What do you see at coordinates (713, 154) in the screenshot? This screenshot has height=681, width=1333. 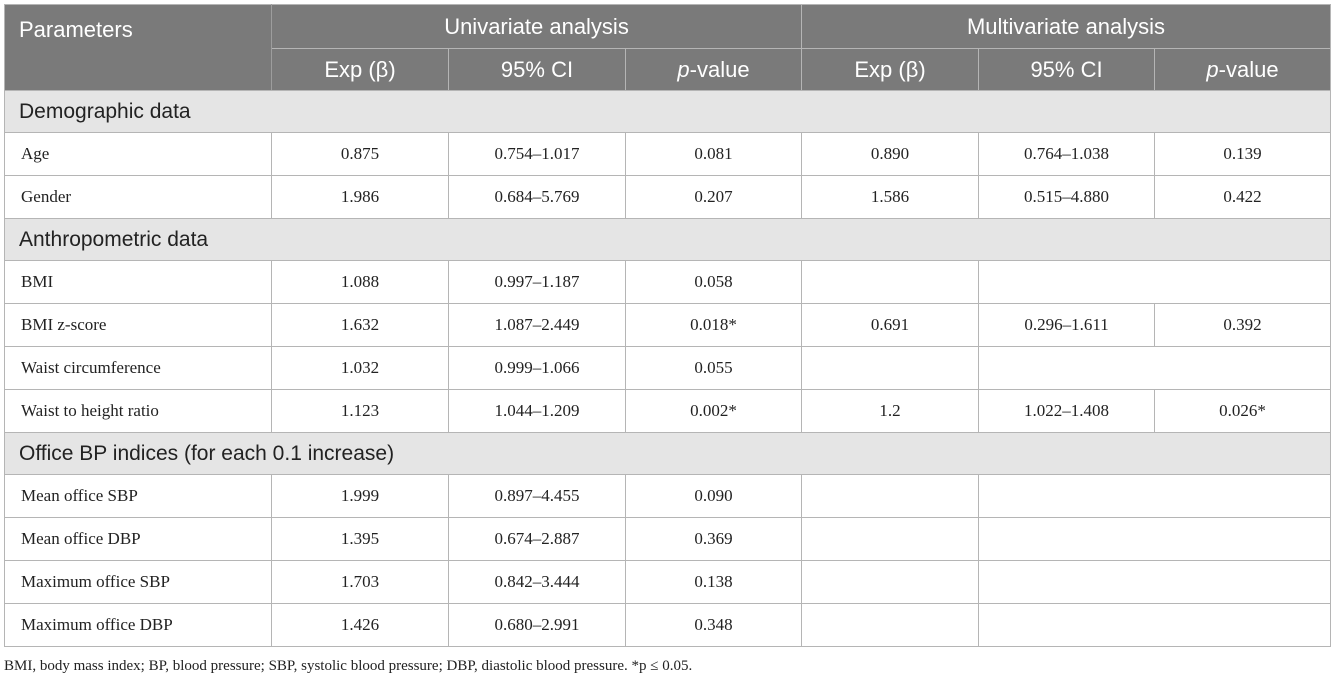 I see `univariate-p-value: 0.081` at bounding box center [713, 154].